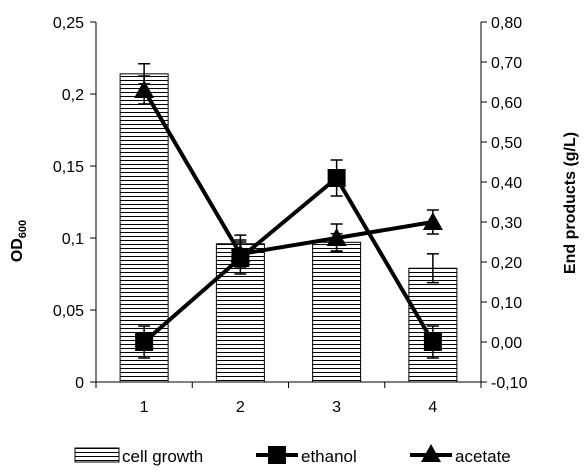 This screenshot has height=472, width=584. What do you see at coordinates (292, 455) in the screenshot?
I see `legend: cell growth ethanol acetate` at bounding box center [292, 455].